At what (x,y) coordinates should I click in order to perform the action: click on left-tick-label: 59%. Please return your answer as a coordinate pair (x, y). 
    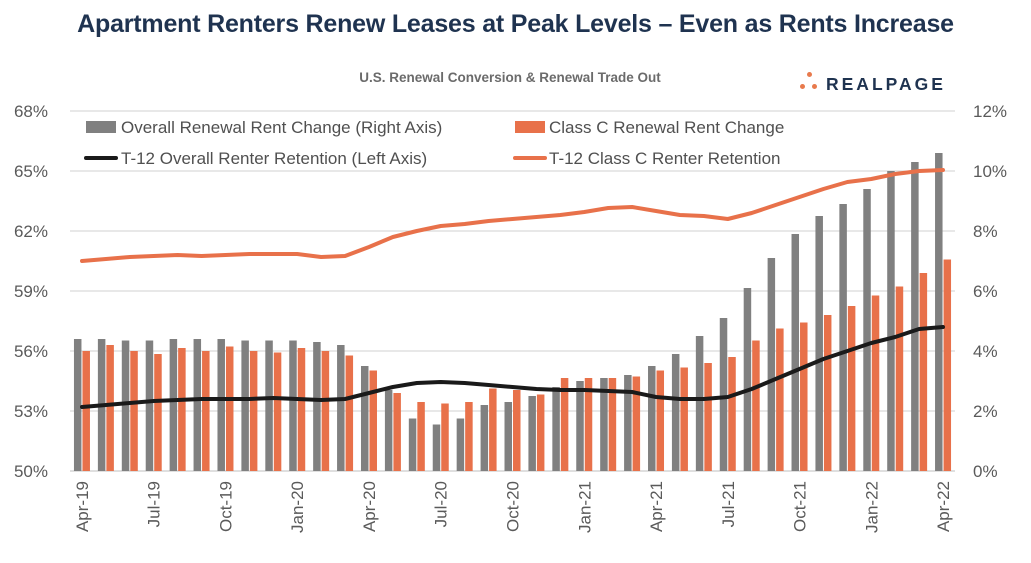
    Looking at the image, I should click on (31, 291).